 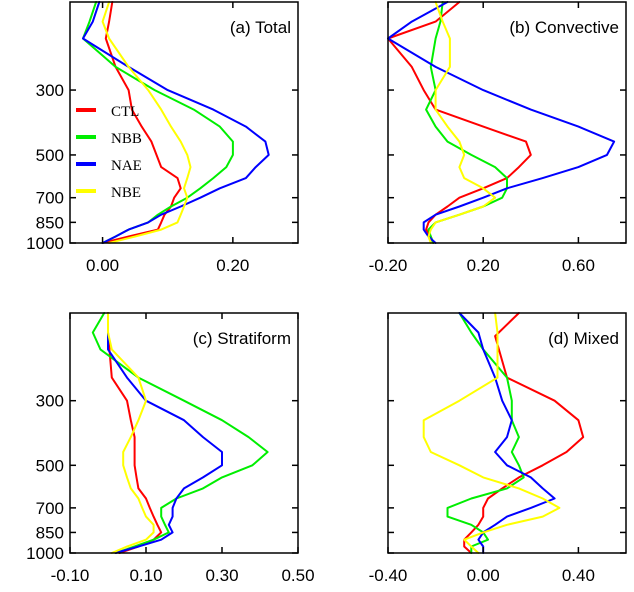 What do you see at coordinates (109, 152) in the screenshot?
I see `legend: CTL NBB NAE NBE` at bounding box center [109, 152].